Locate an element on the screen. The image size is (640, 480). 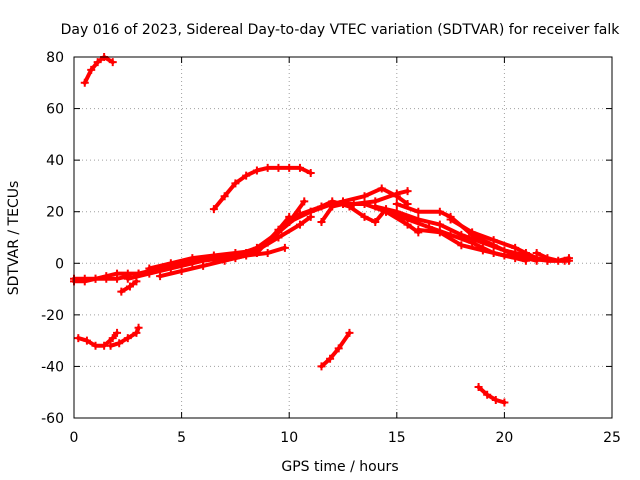
x-tick-label: 15 is located at coordinates (397, 438).